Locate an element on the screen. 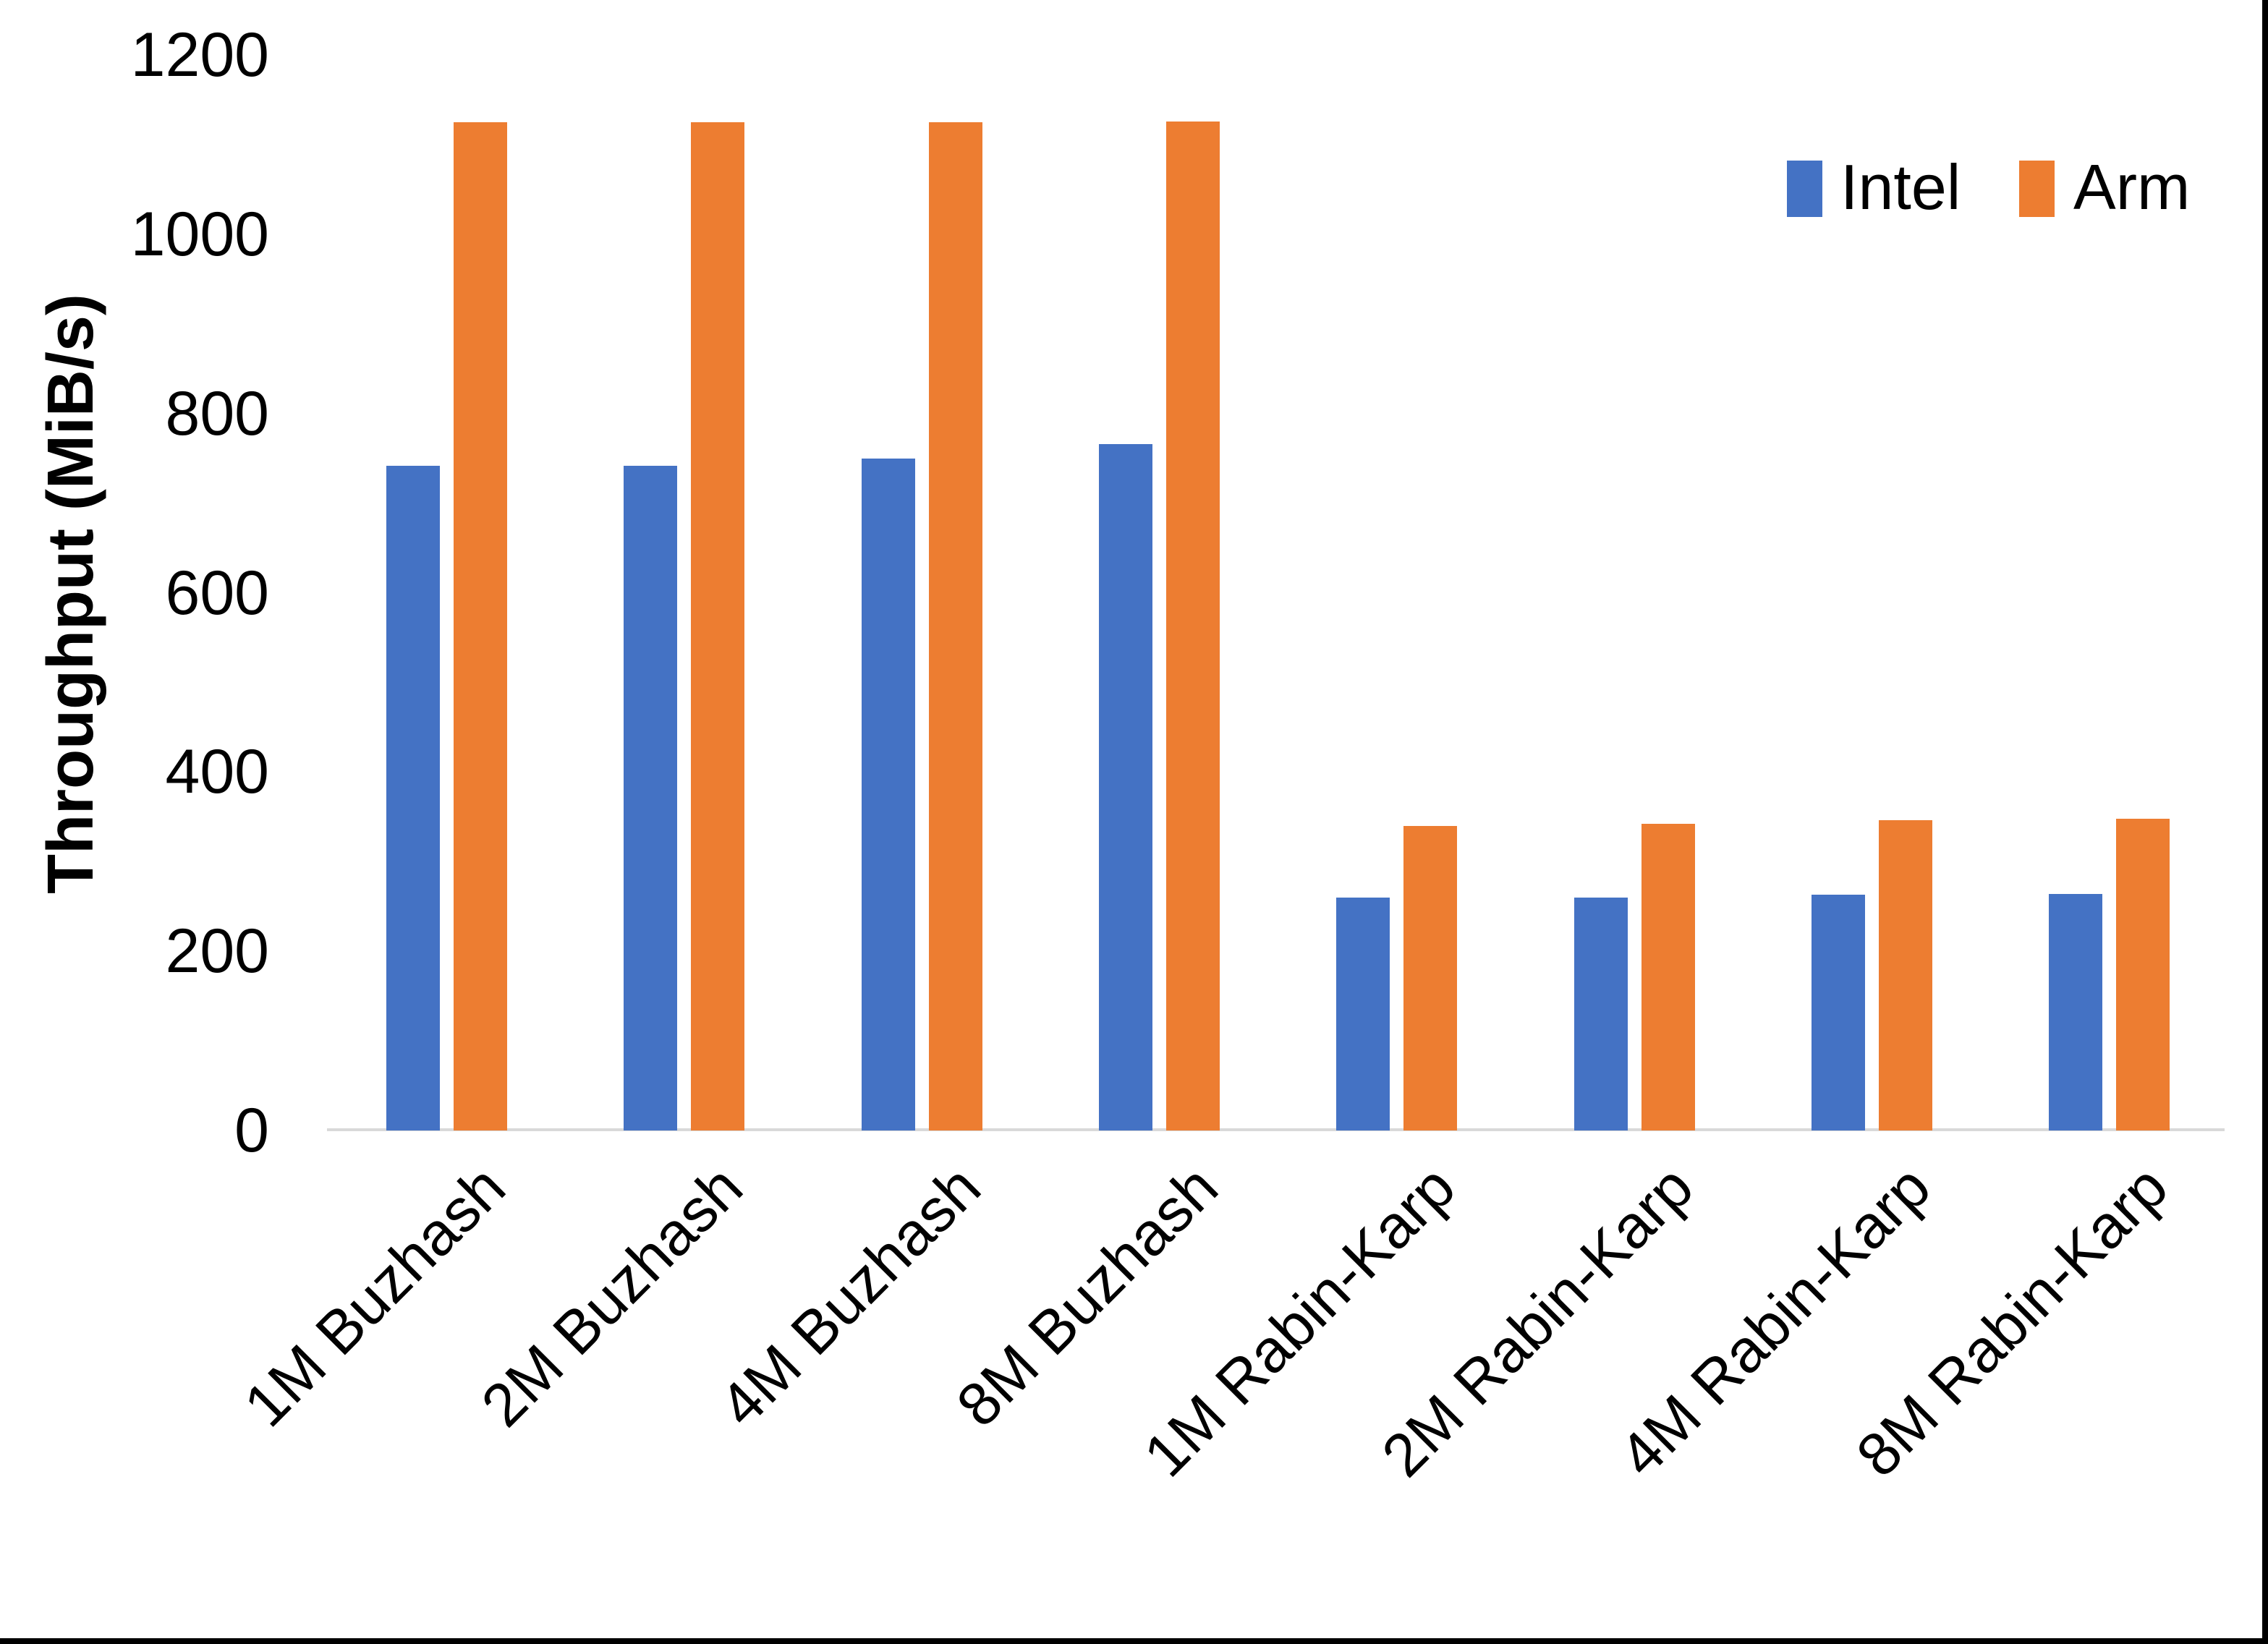 This screenshot has height=1644, width=2268. y-tick-label-1000: 1000 is located at coordinates (199, 234).